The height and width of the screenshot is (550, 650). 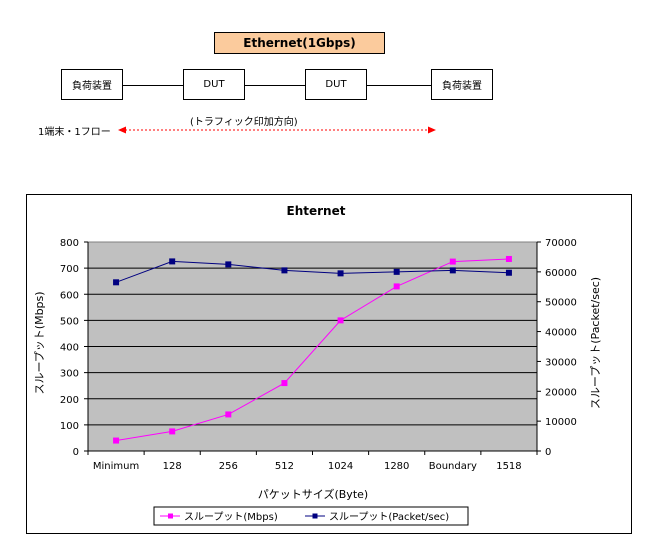 What do you see at coordinates (69, 348) in the screenshot?
I see `y-tick-label: 400` at bounding box center [69, 348].